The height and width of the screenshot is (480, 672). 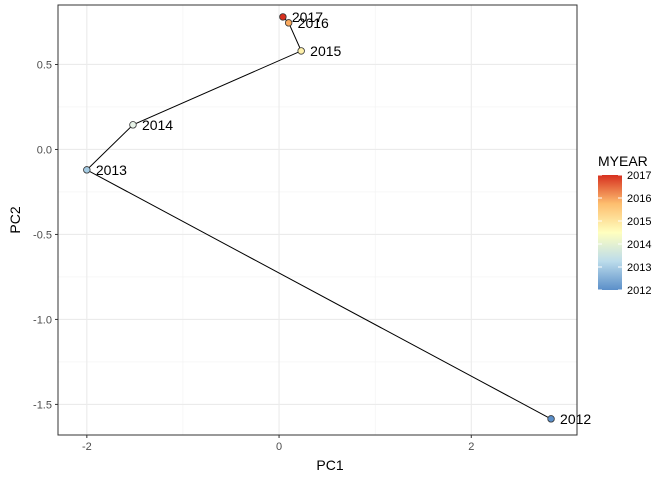 What do you see at coordinates (551, 419) in the screenshot?
I see `data-point-2012` at bounding box center [551, 419].